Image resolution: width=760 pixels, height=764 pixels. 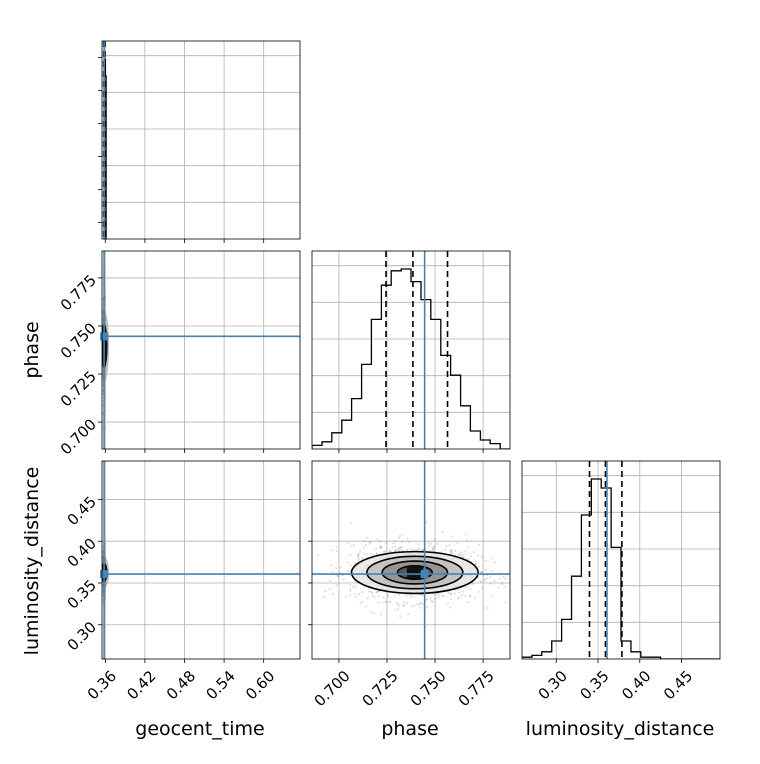 I want to click on x-tick-label: 0.42, so click(x=141, y=685).